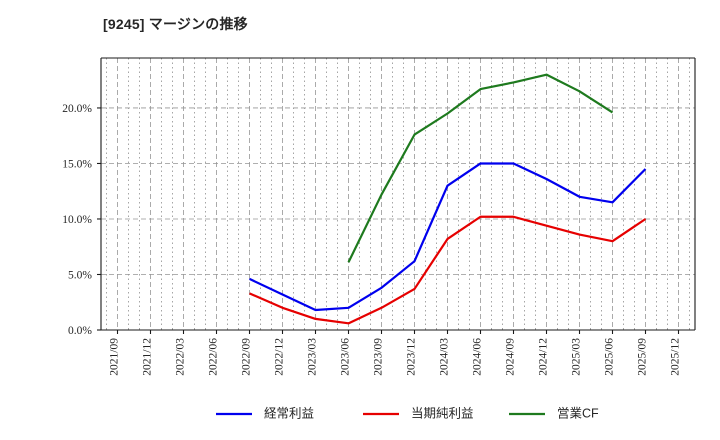 The width and height of the screenshot is (720, 440). I want to click on x-tick-label: 2021/12, so click(148, 357).